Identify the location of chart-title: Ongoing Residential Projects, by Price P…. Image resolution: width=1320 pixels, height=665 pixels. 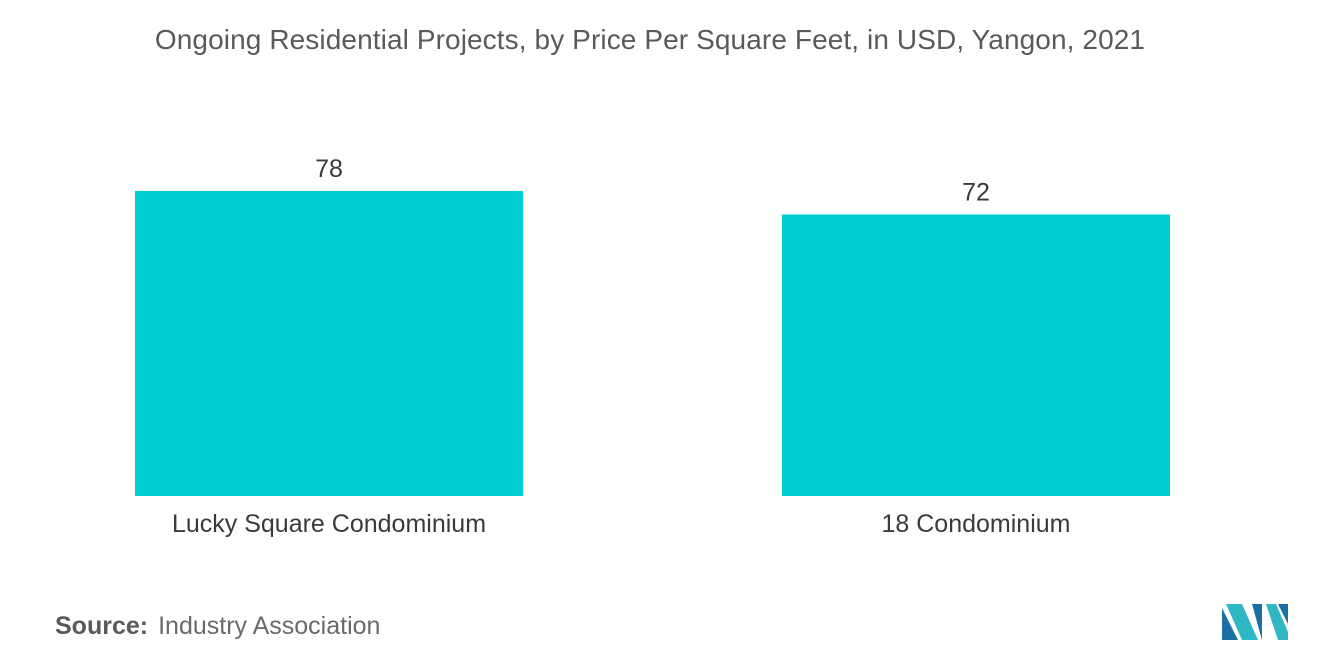
(650, 39).